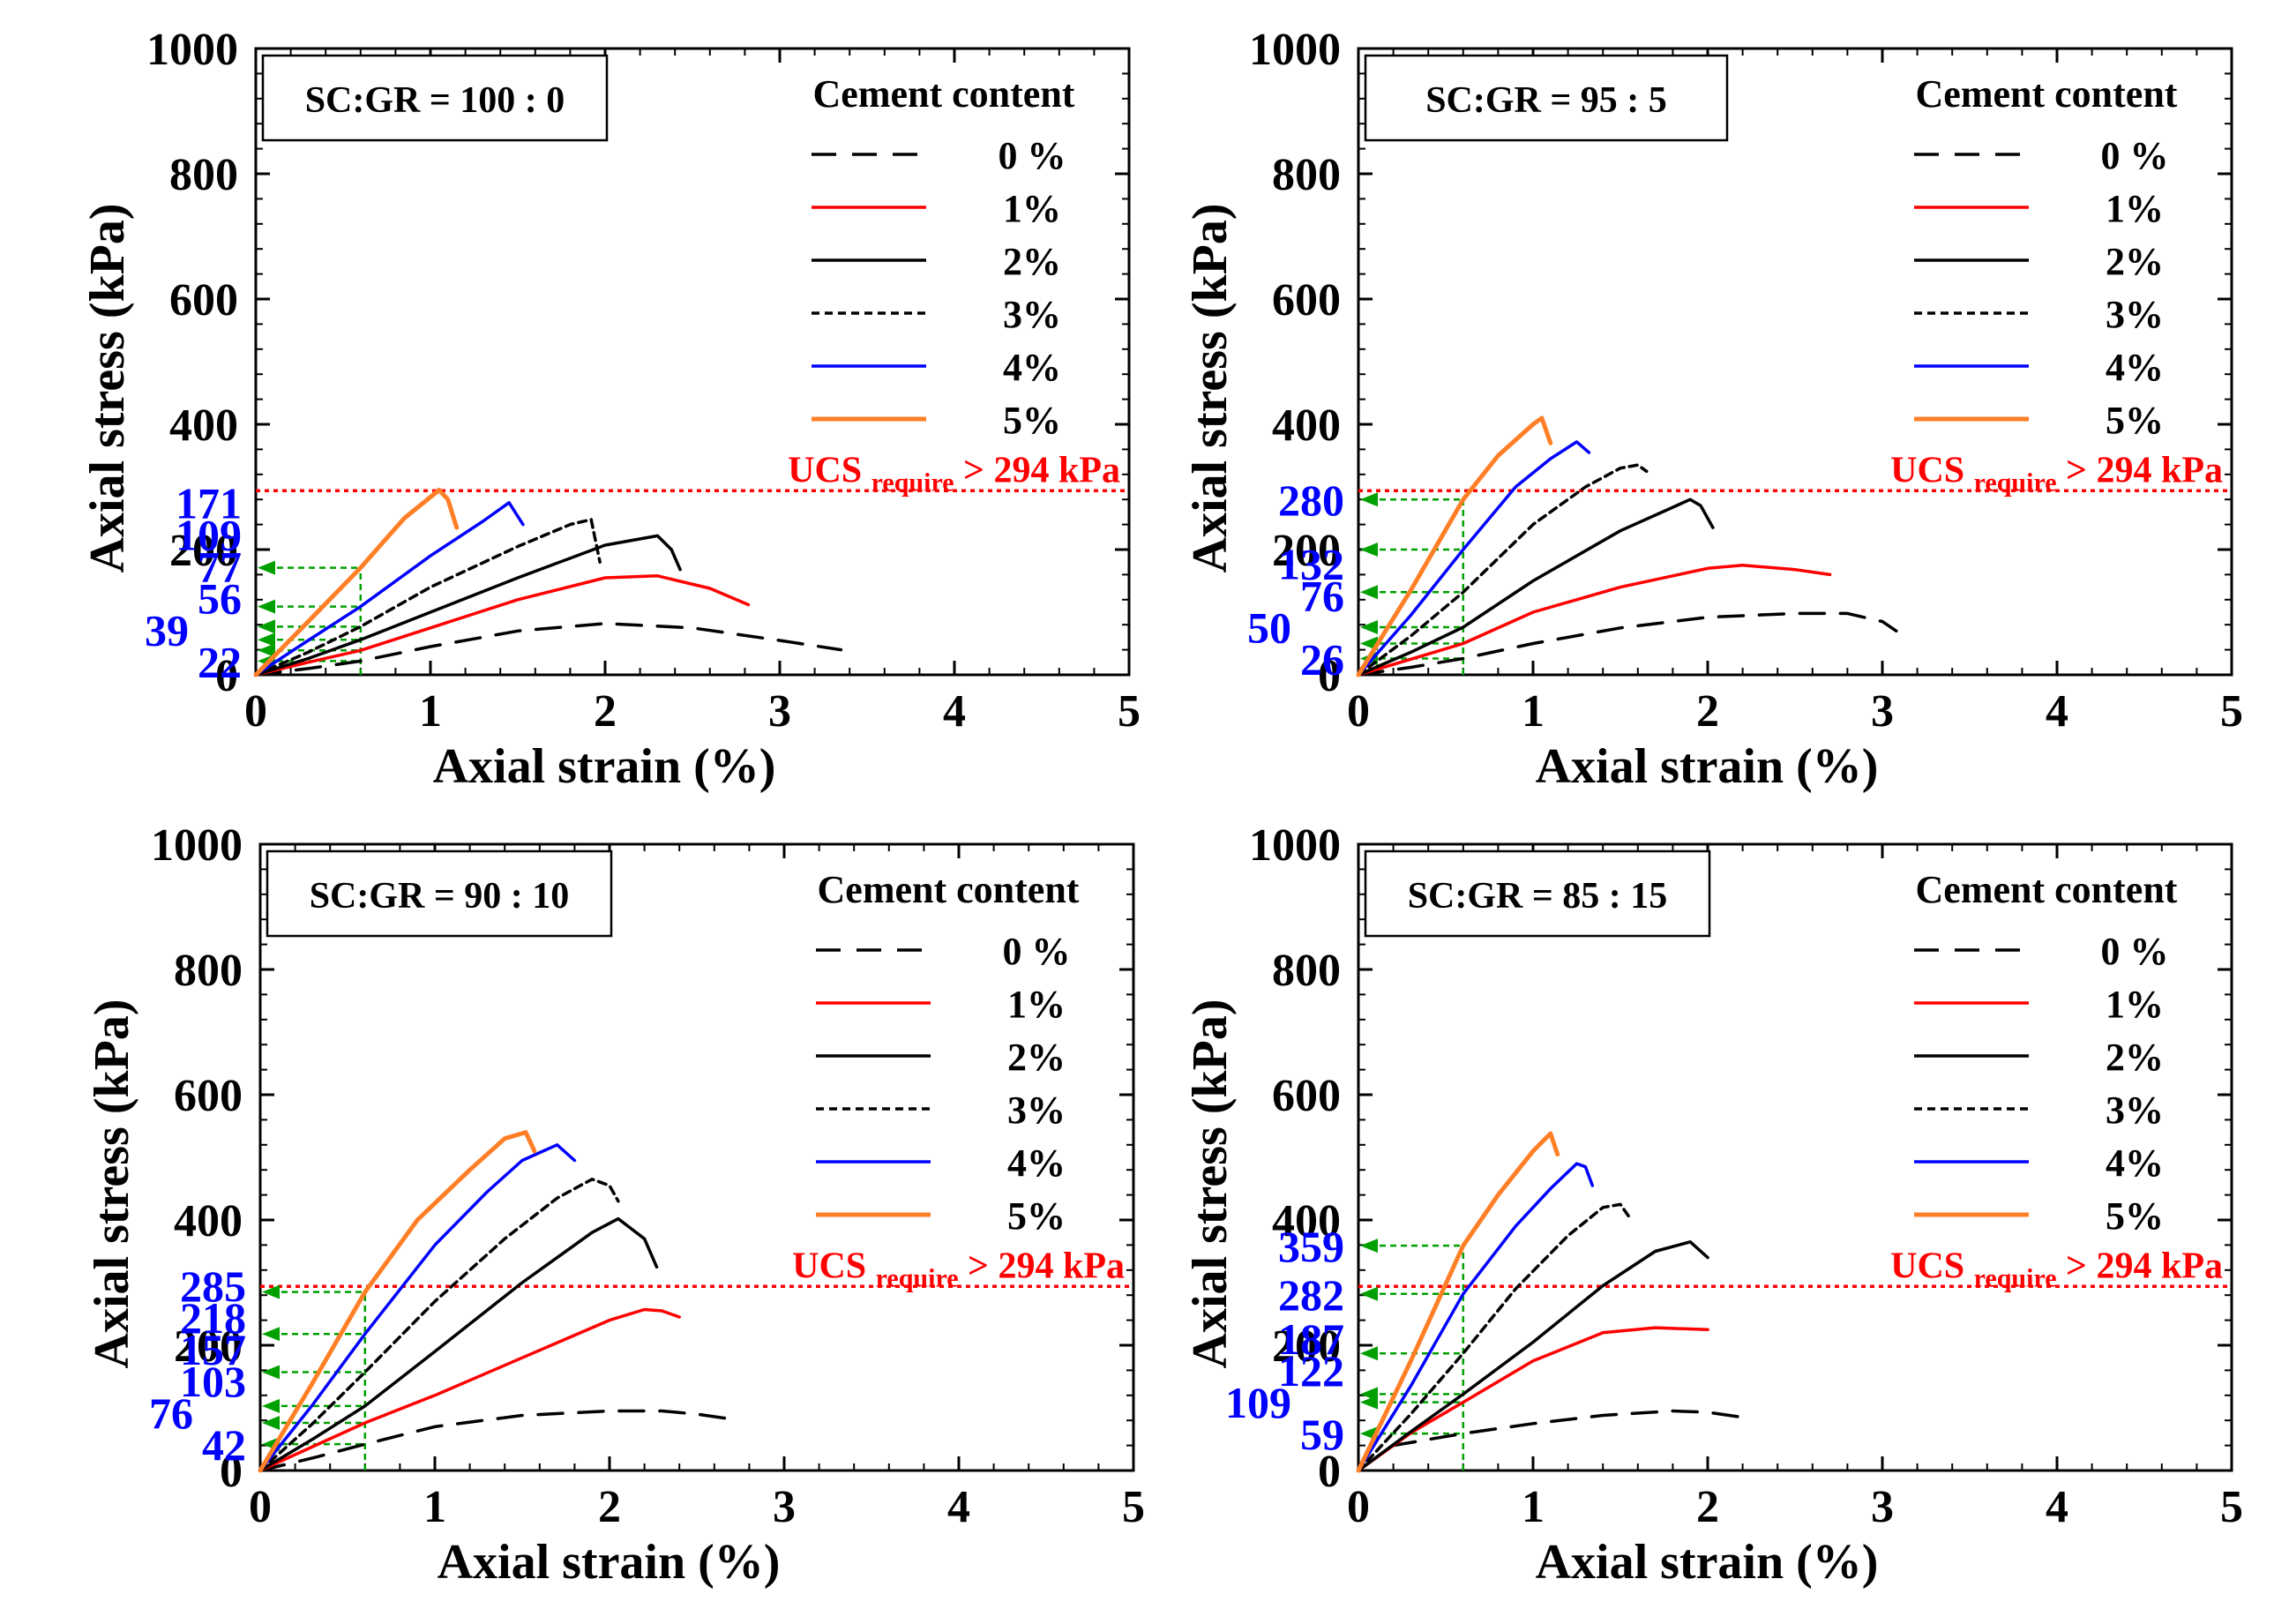  What do you see at coordinates (220, 598) in the screenshot?
I see `marker-value-label: 56` at bounding box center [220, 598].